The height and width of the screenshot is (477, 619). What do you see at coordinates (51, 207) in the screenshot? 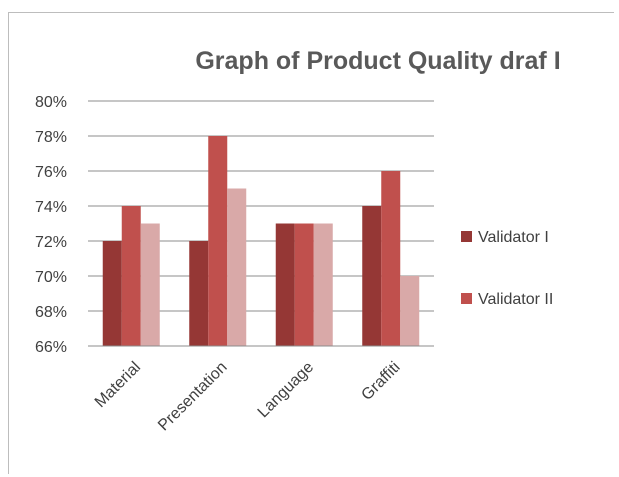
I see `y-tick-label: 74%` at bounding box center [51, 207].